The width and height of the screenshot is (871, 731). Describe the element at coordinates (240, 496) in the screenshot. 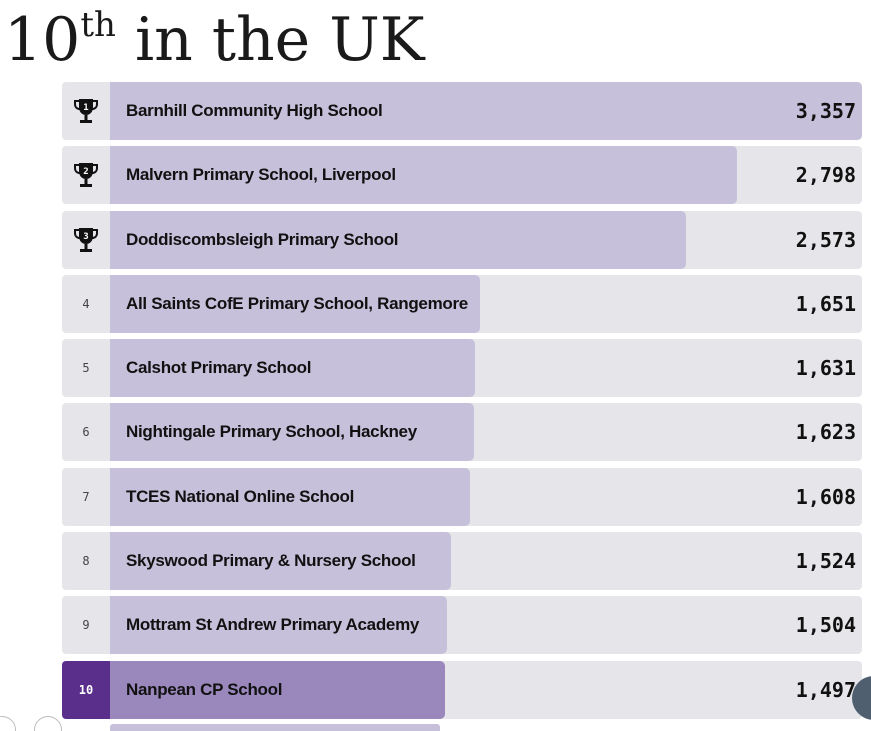

I see `school-name: TCES National Online School` at that location.